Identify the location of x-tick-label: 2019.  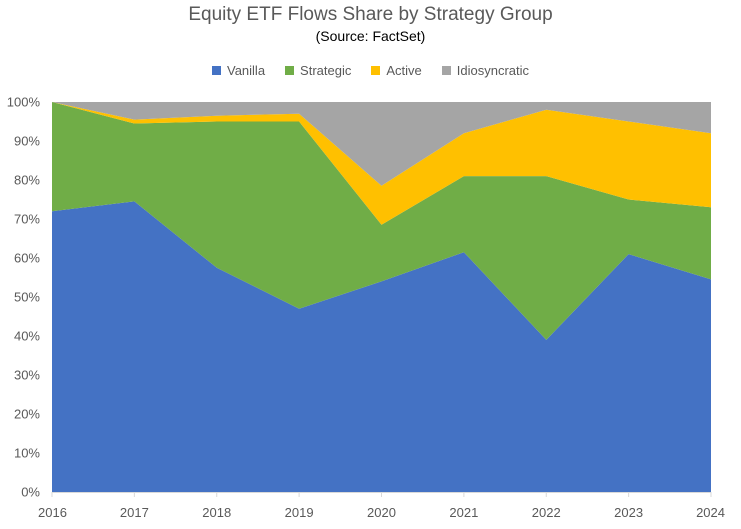
(299, 512).